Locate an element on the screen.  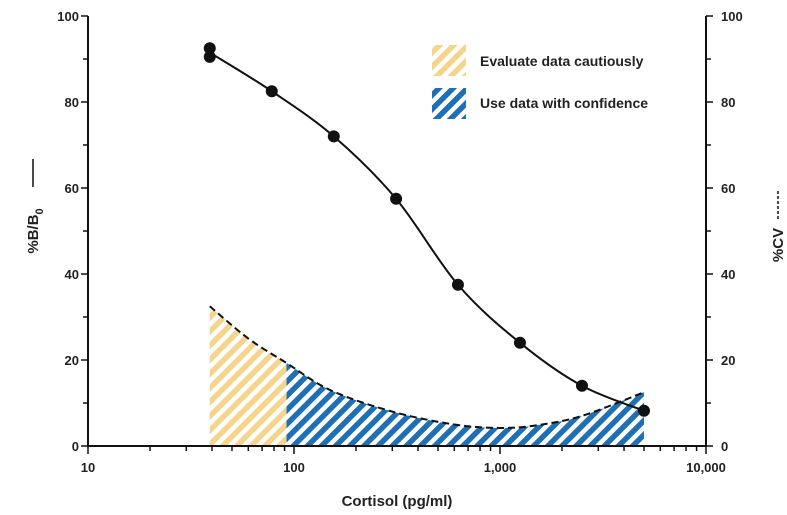
y-axis-right-title: %CV is located at coordinates (778, 226).